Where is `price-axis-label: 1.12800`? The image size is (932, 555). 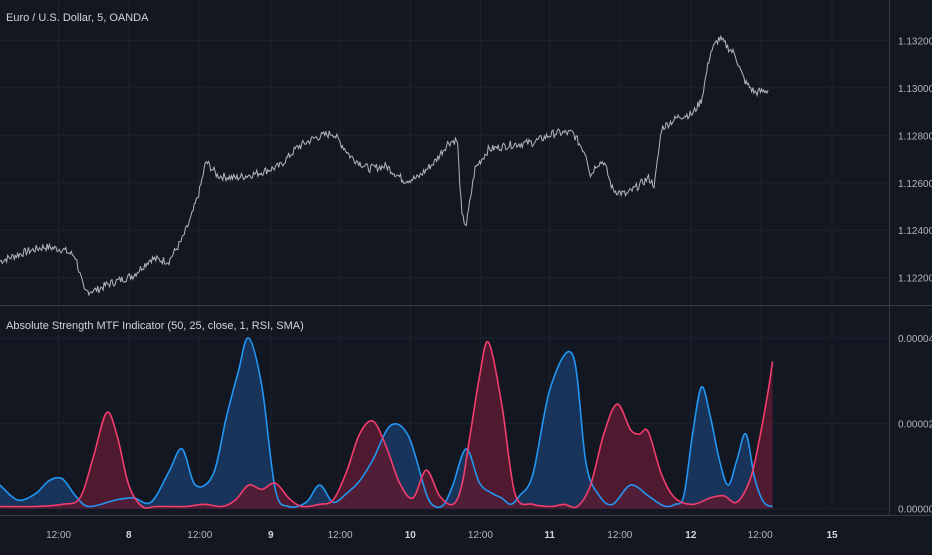 price-axis-label: 1.12800 is located at coordinates (915, 136).